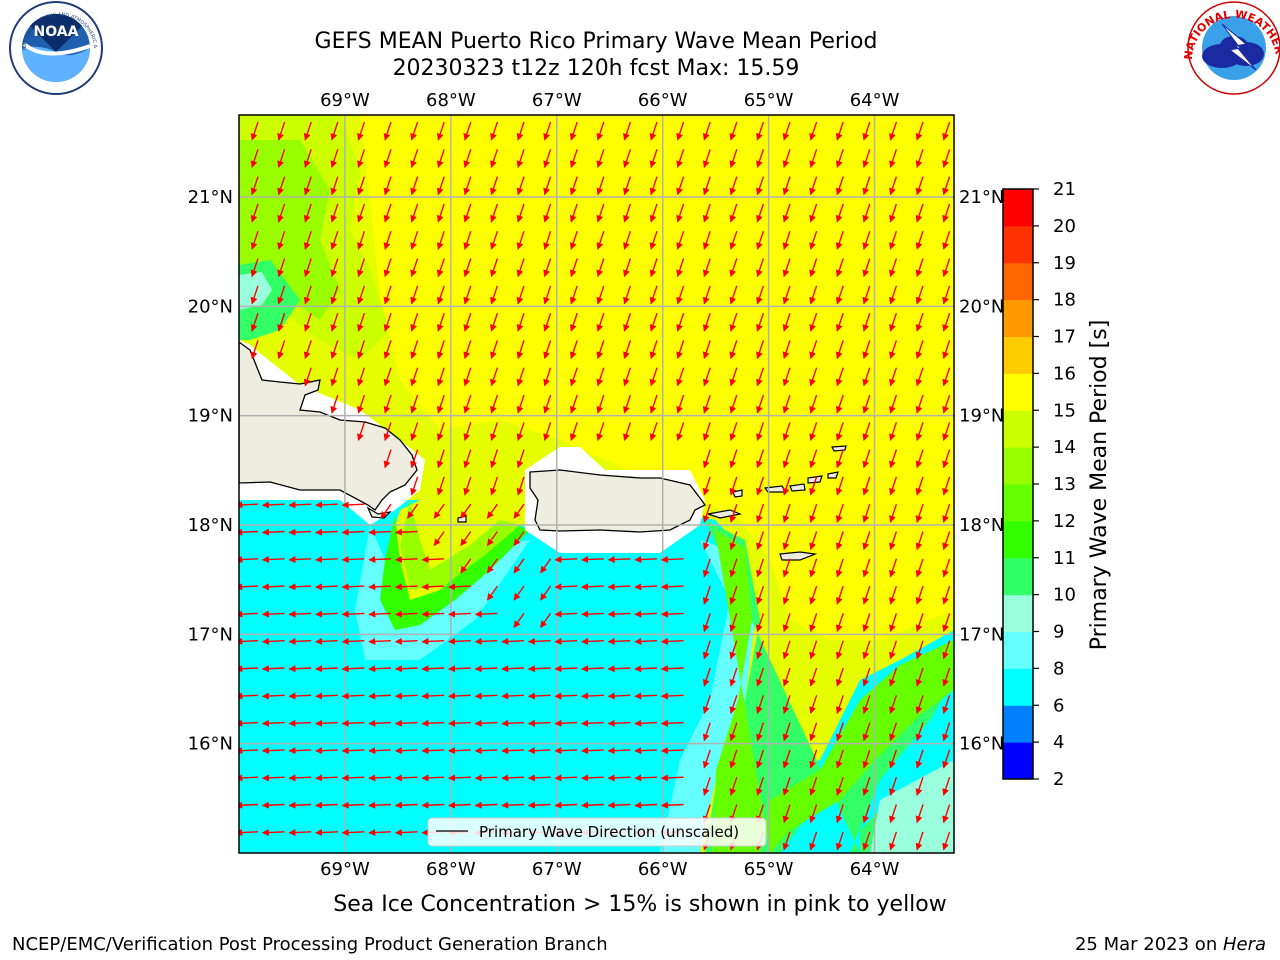 The height and width of the screenshot is (960, 1280). What do you see at coordinates (345, 869) in the screenshot?
I see `lon-tick-label-bottom: 69°W` at bounding box center [345, 869].